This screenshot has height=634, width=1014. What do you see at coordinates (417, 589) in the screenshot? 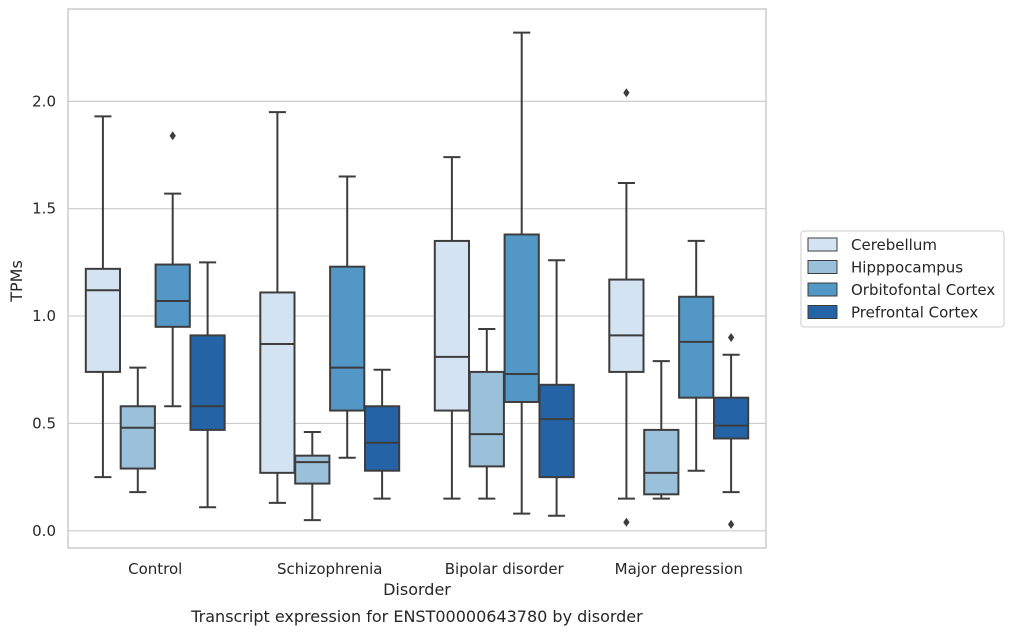
I see `x-axis-label: Disorder` at bounding box center [417, 589].